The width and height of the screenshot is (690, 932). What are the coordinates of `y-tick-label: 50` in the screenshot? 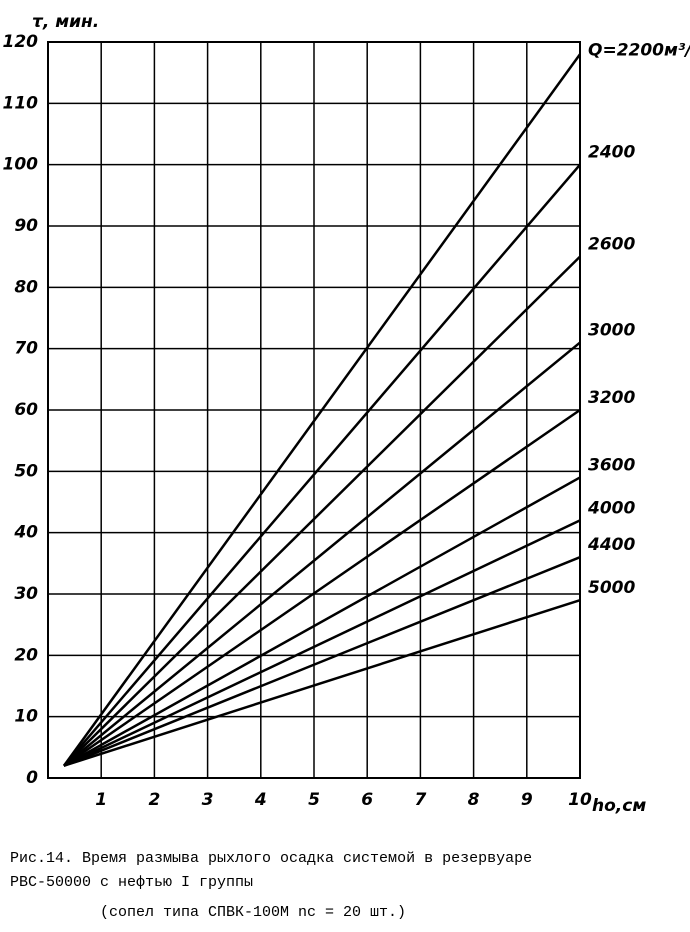 It's located at (26, 471).